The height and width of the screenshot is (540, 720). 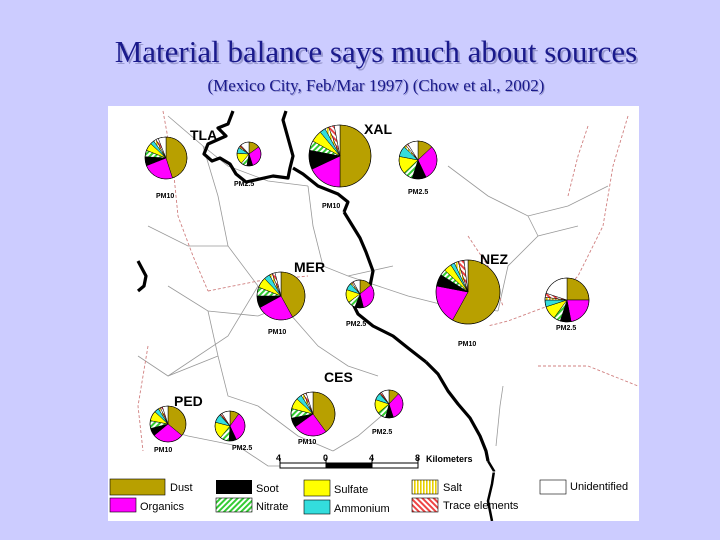 I want to click on legend-swatch-soot, so click(x=234, y=487).